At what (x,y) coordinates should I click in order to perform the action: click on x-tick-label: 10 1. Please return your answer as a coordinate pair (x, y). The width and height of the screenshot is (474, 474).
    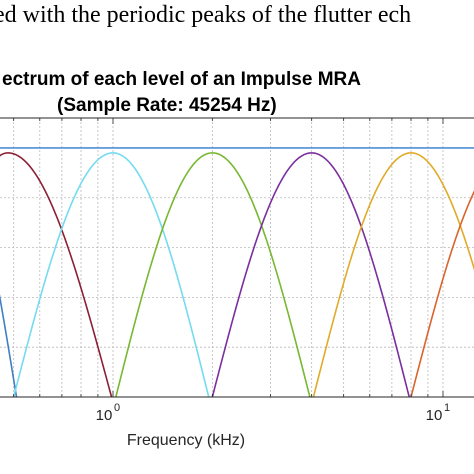
    Looking at the image, I should click on (438, 413).